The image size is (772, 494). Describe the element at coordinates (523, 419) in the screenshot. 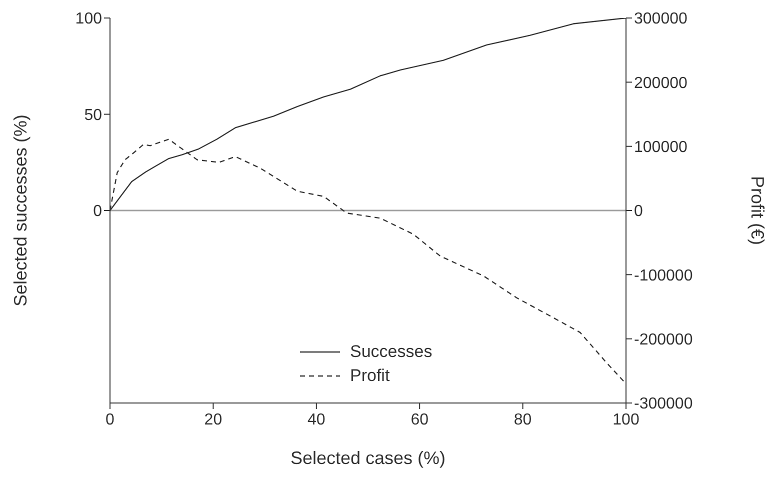

I see `x-tick-label: 80` at that location.